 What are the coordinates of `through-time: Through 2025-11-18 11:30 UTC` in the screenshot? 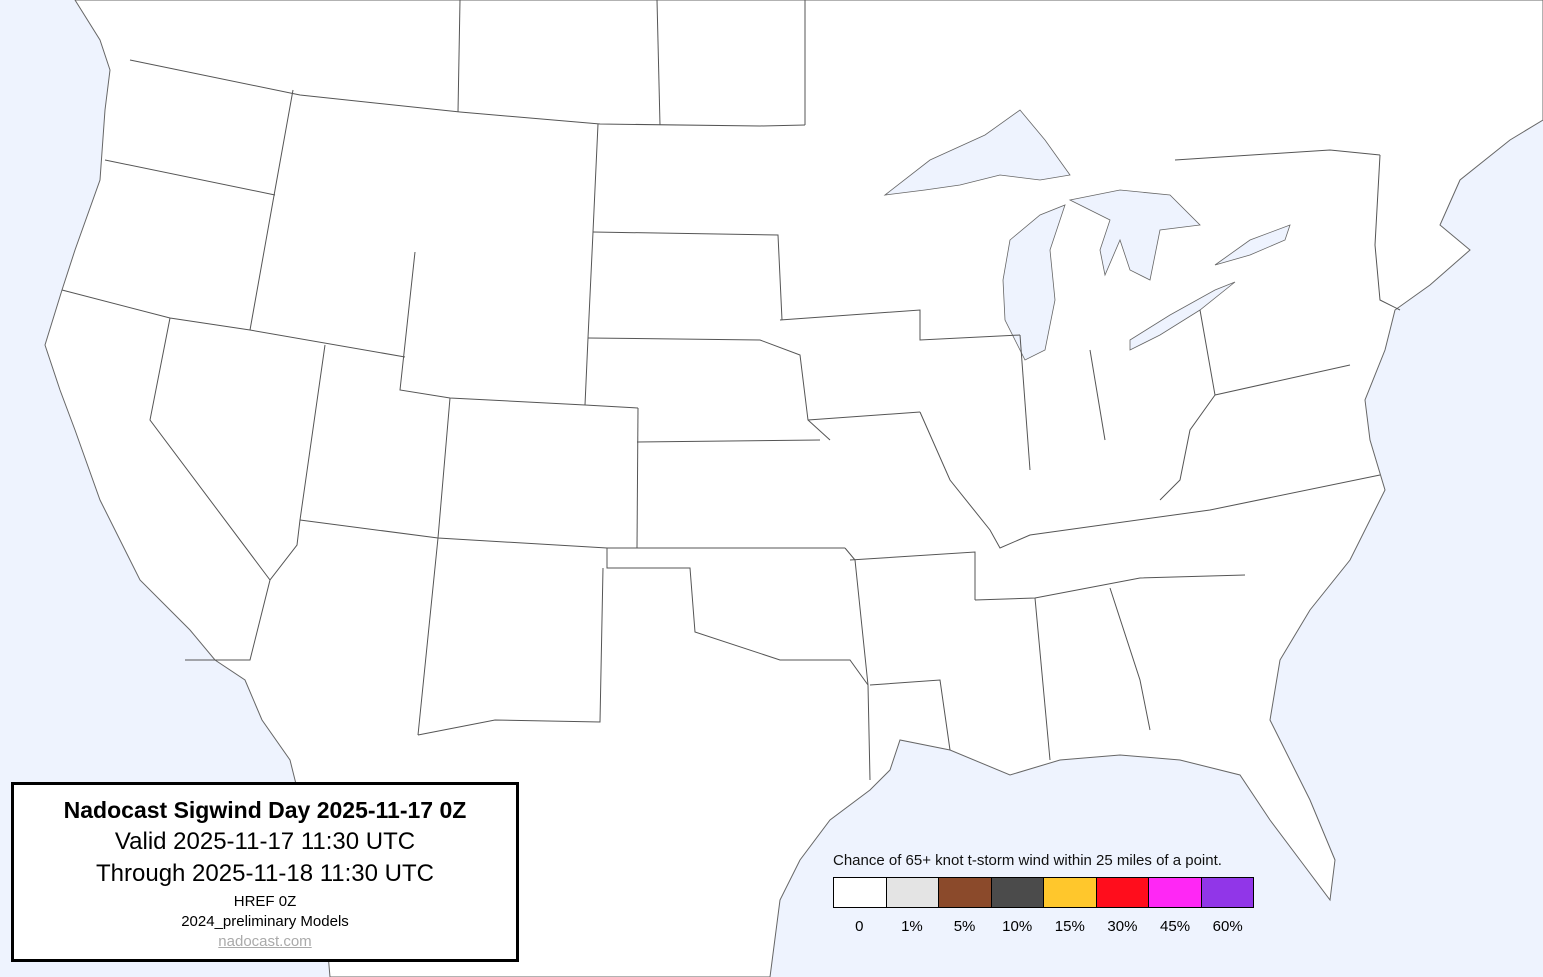 It's located at (265, 873).